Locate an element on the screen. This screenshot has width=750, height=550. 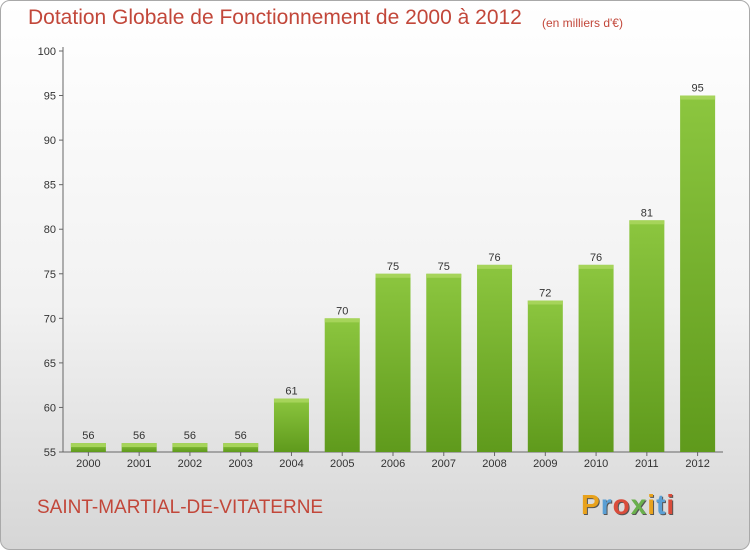
x-tick-label: 2004 is located at coordinates (291, 464).